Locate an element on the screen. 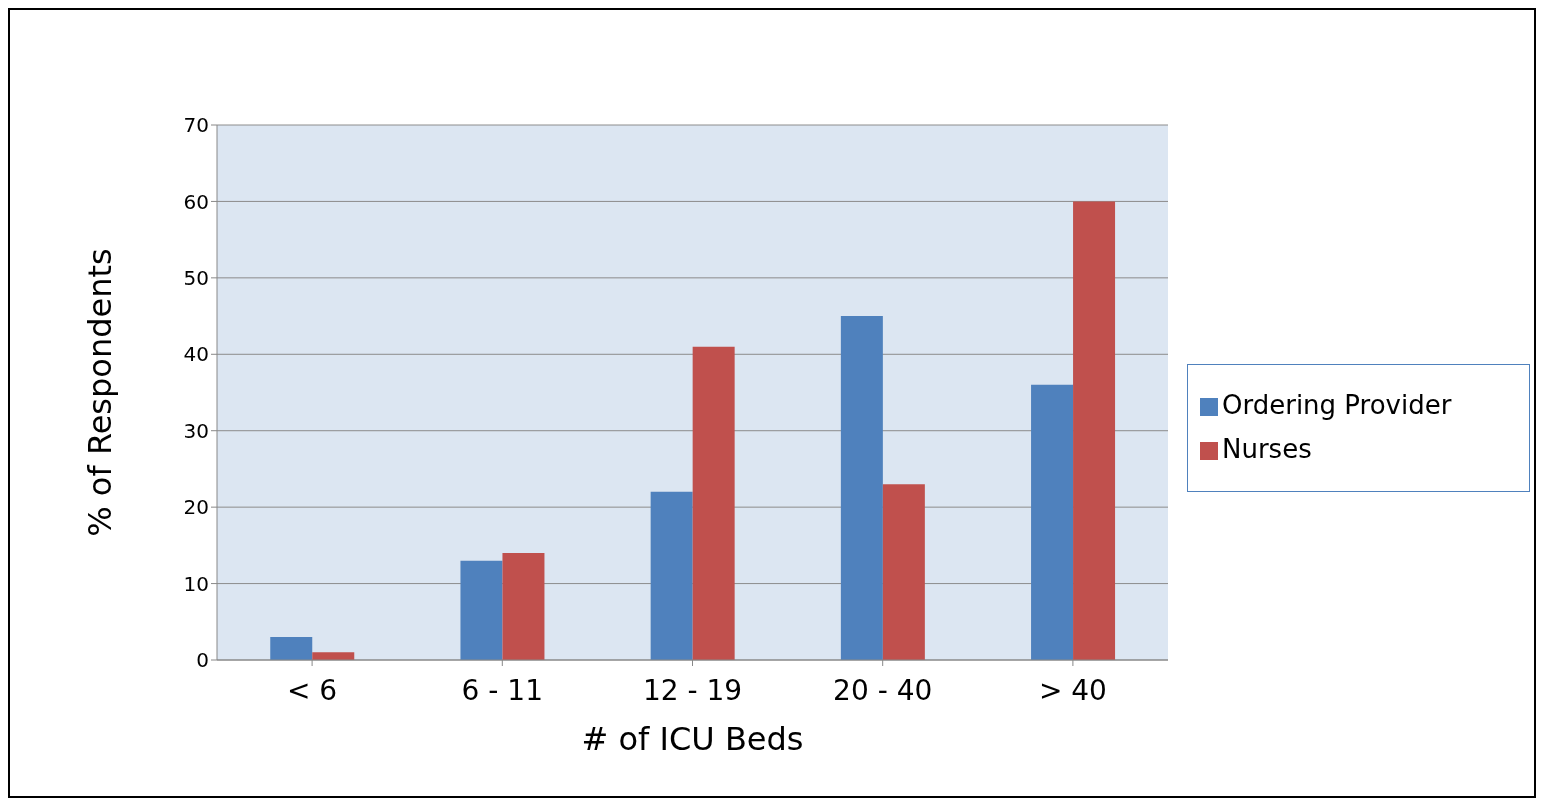 The width and height of the screenshot is (1544, 808). x-axis-title: # of ICU Beds is located at coordinates (692, 739).